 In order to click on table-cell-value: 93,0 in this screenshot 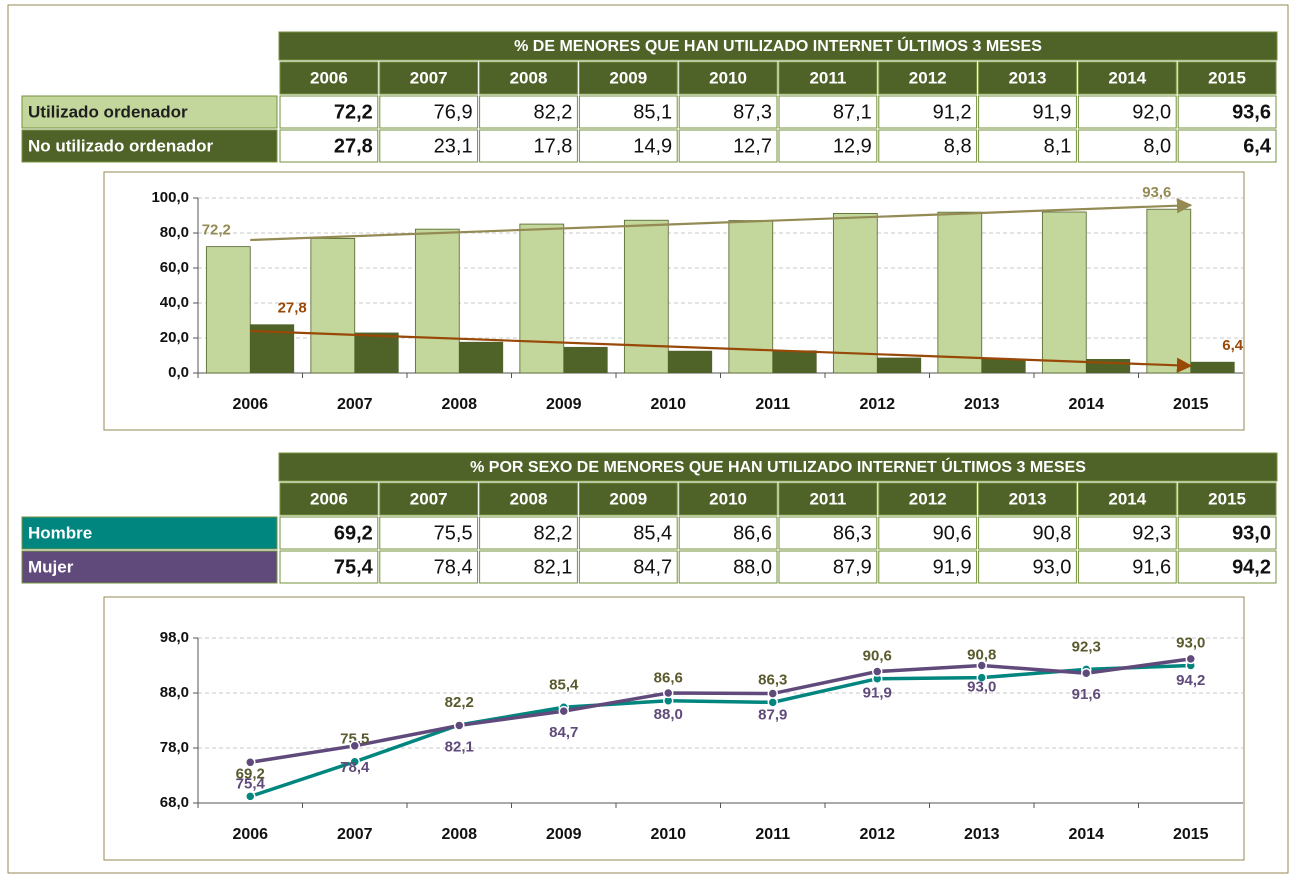, I will do `click(1251, 533)`.